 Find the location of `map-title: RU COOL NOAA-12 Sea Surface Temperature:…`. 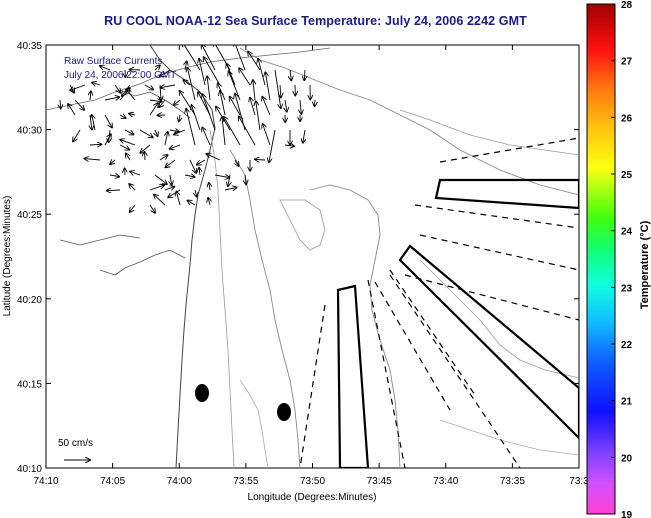

map-title: RU COOL NOAA-12 Sea Surface Temperature:… is located at coordinates (315, 21).